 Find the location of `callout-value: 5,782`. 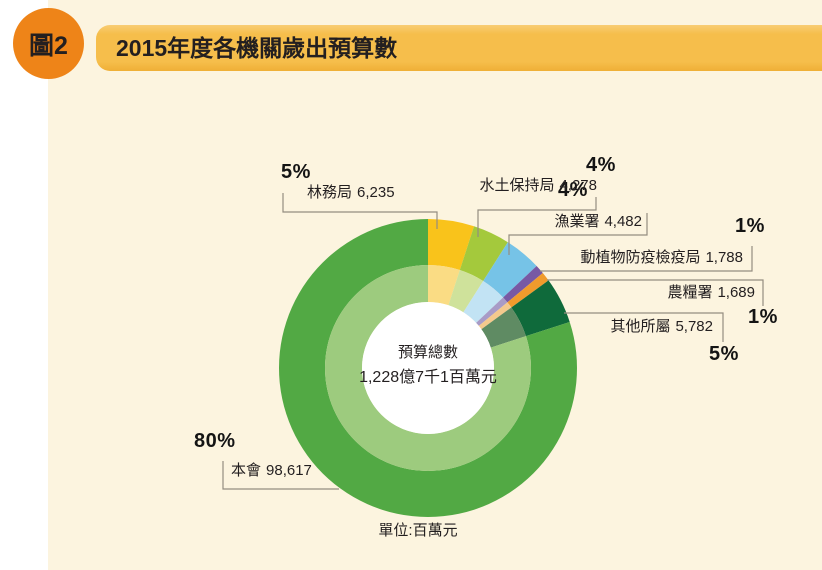

callout-value: 5,782 is located at coordinates (694, 326).